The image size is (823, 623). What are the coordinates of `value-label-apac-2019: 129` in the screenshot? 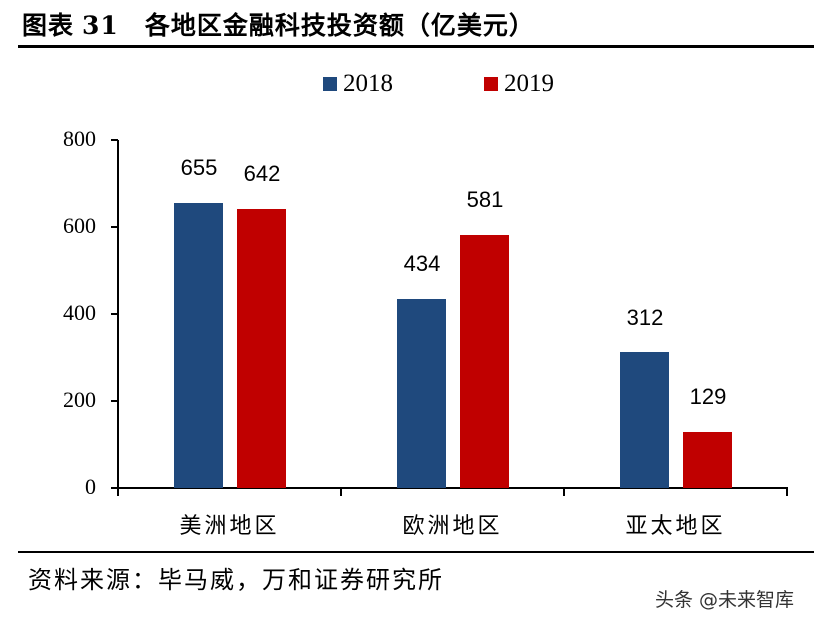 It's located at (708, 396).